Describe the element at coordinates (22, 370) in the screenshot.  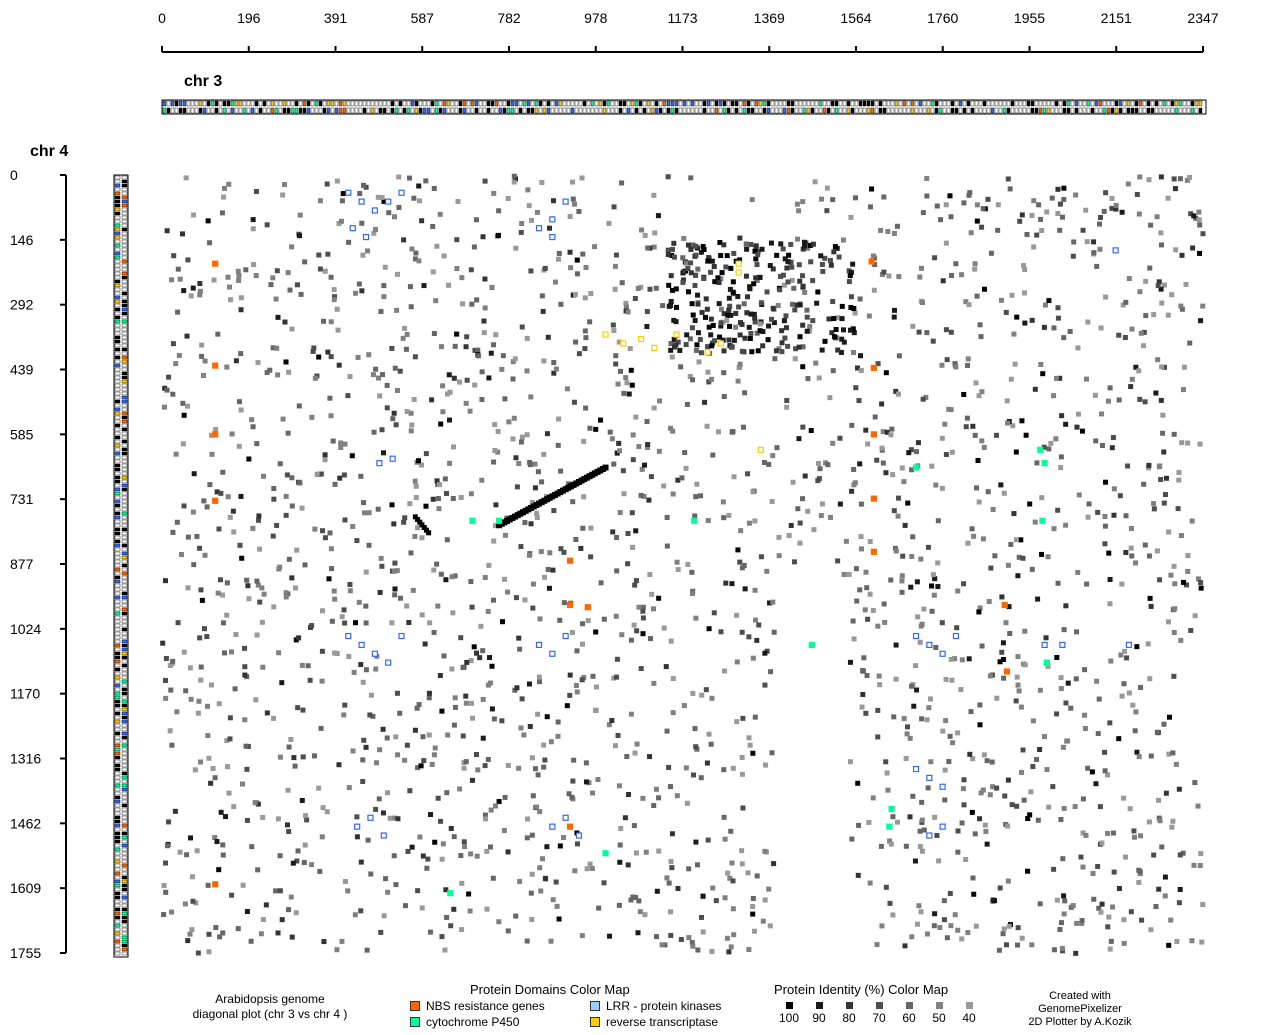
I see `y-tick-label: 439` at that location.